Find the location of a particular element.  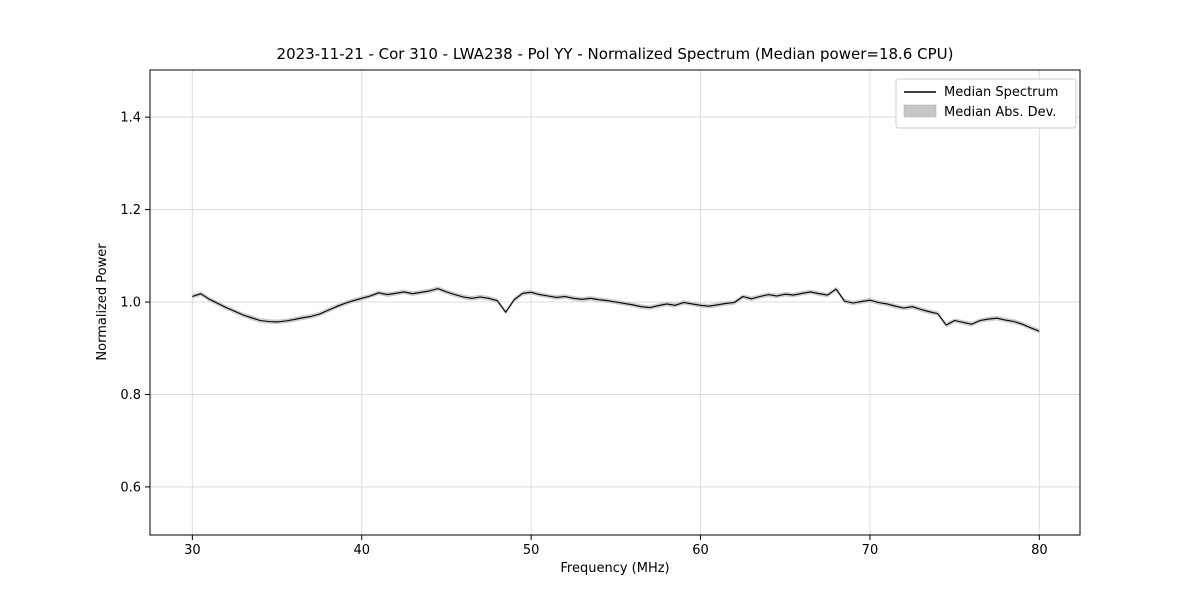

x-tick-label: 40 is located at coordinates (361, 550).